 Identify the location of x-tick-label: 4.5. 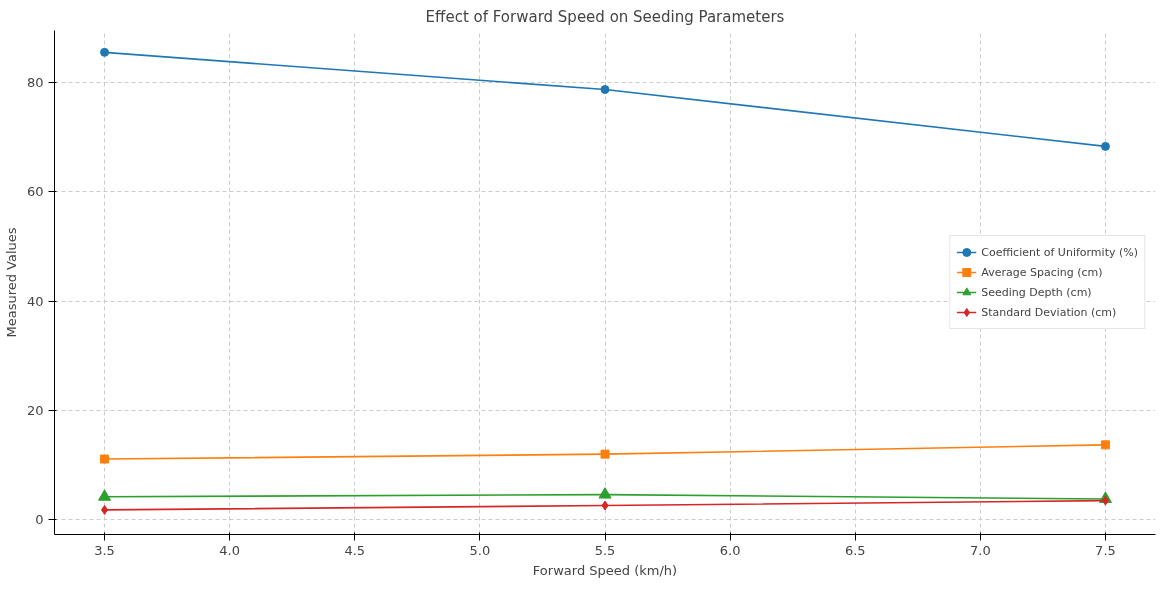
(355, 550).